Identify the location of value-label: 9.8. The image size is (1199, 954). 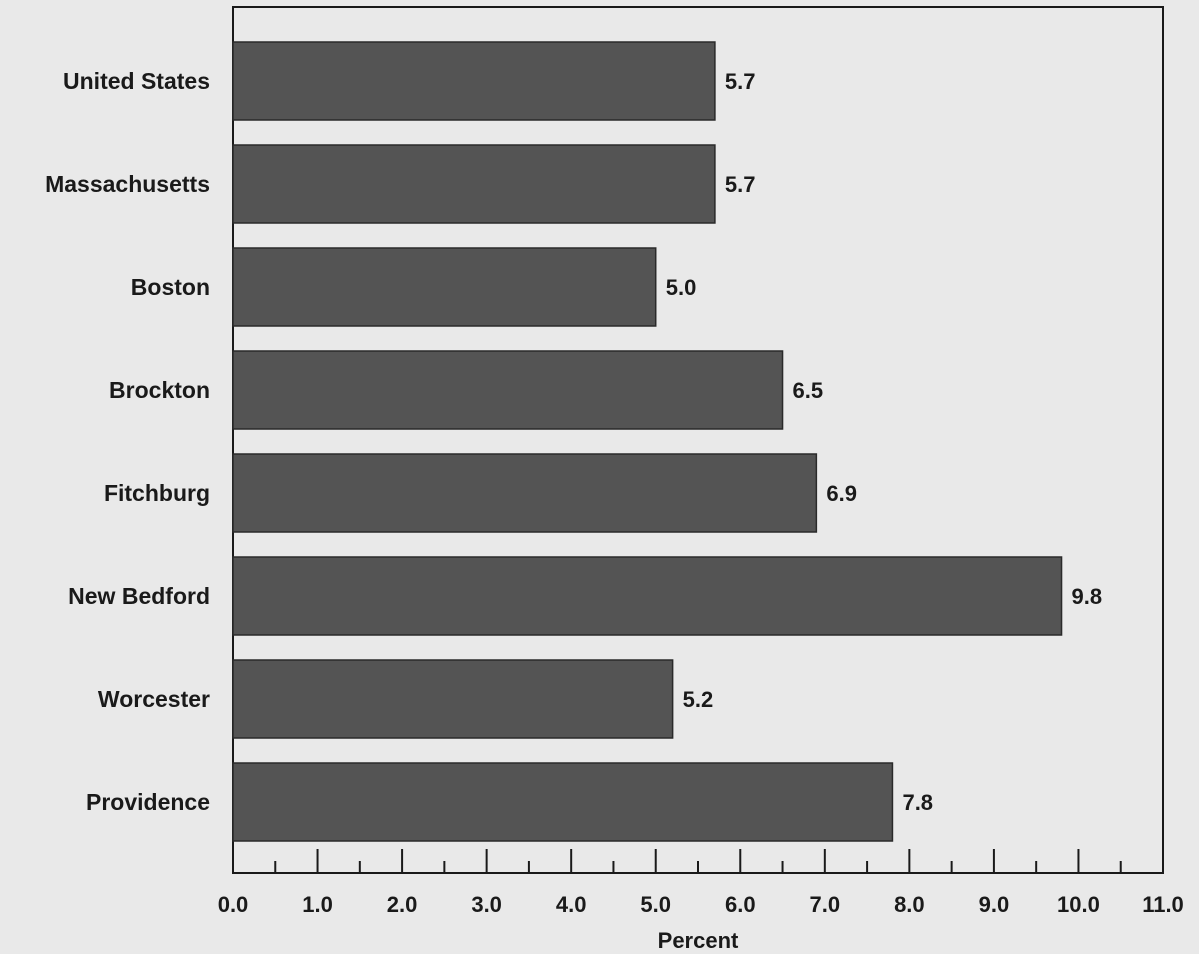
(1087, 596).